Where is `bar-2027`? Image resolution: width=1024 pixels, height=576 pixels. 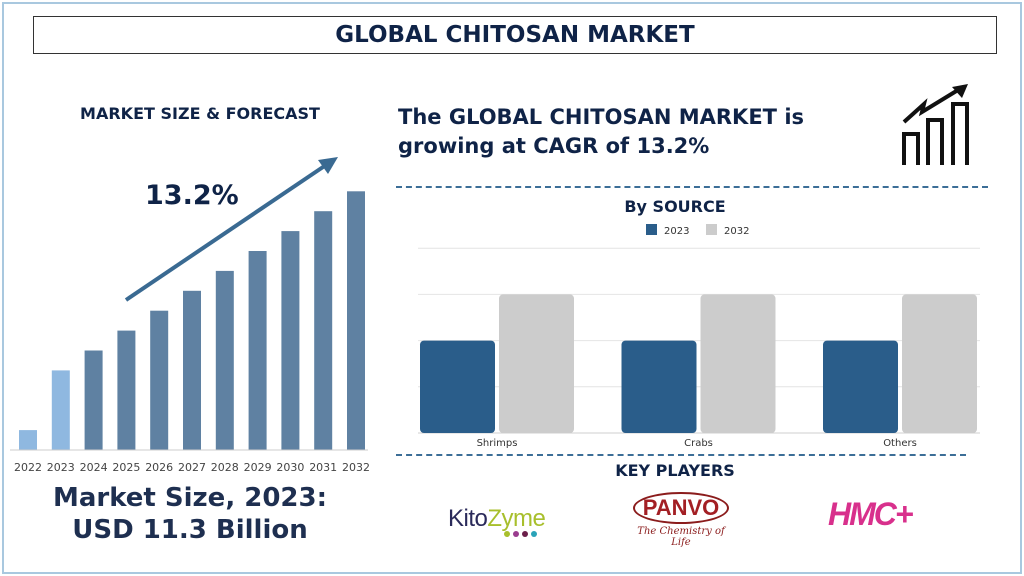
bar-2027 is located at coordinates (192, 370).